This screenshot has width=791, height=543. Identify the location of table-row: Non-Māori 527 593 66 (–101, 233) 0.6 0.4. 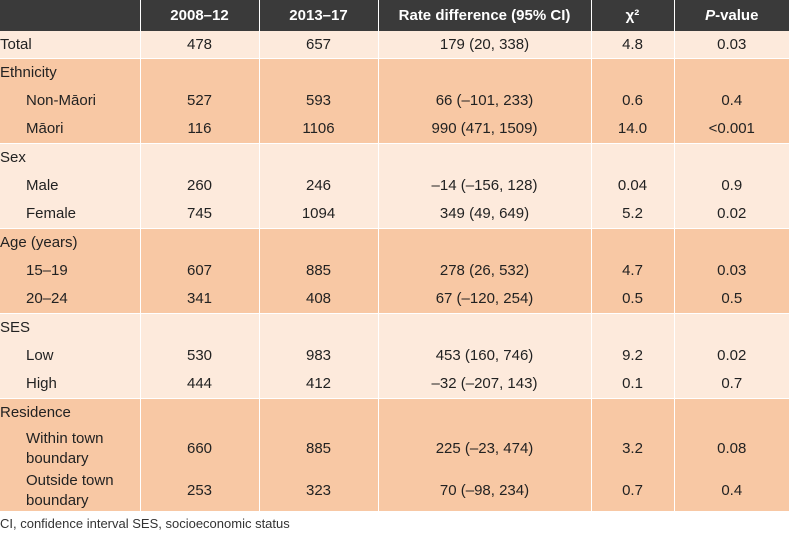
(394, 101).